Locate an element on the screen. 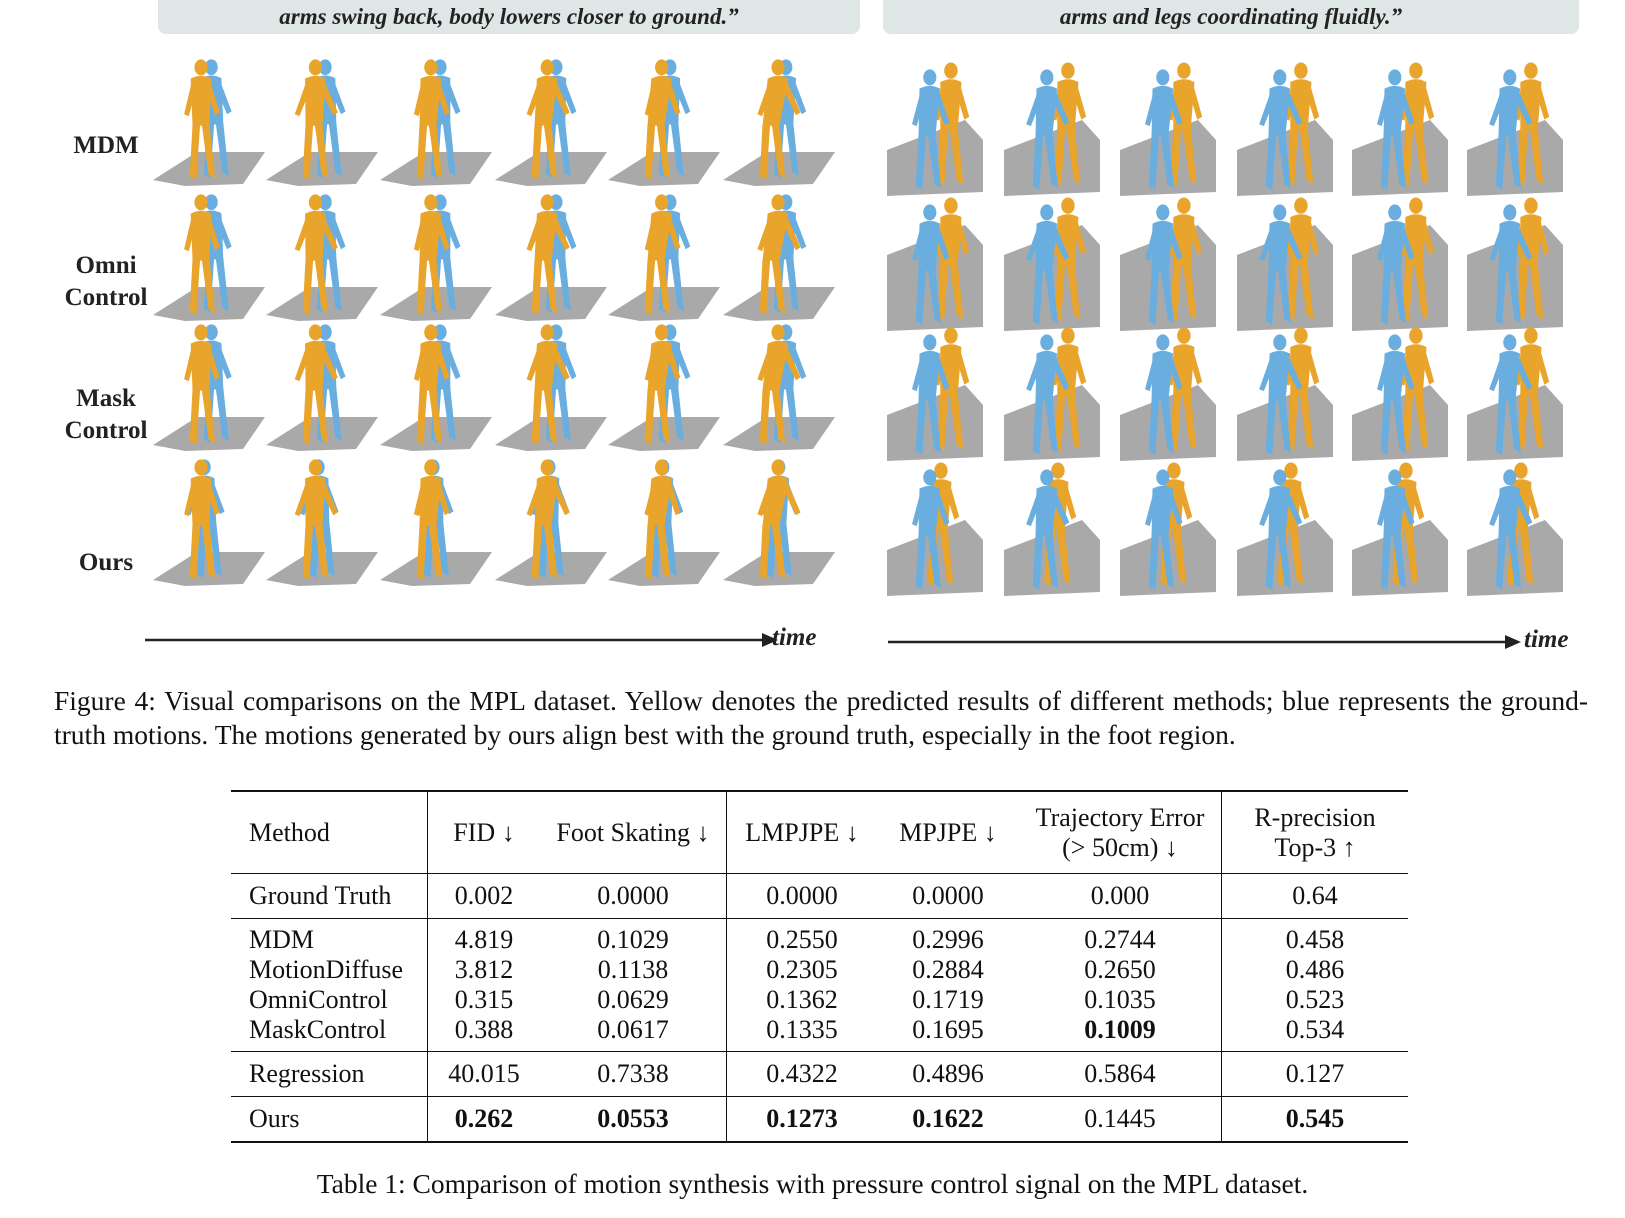 The width and height of the screenshot is (1625, 1218). prompt-right-text: arms and legs coordinating fluidly.” is located at coordinates (1231, 16).